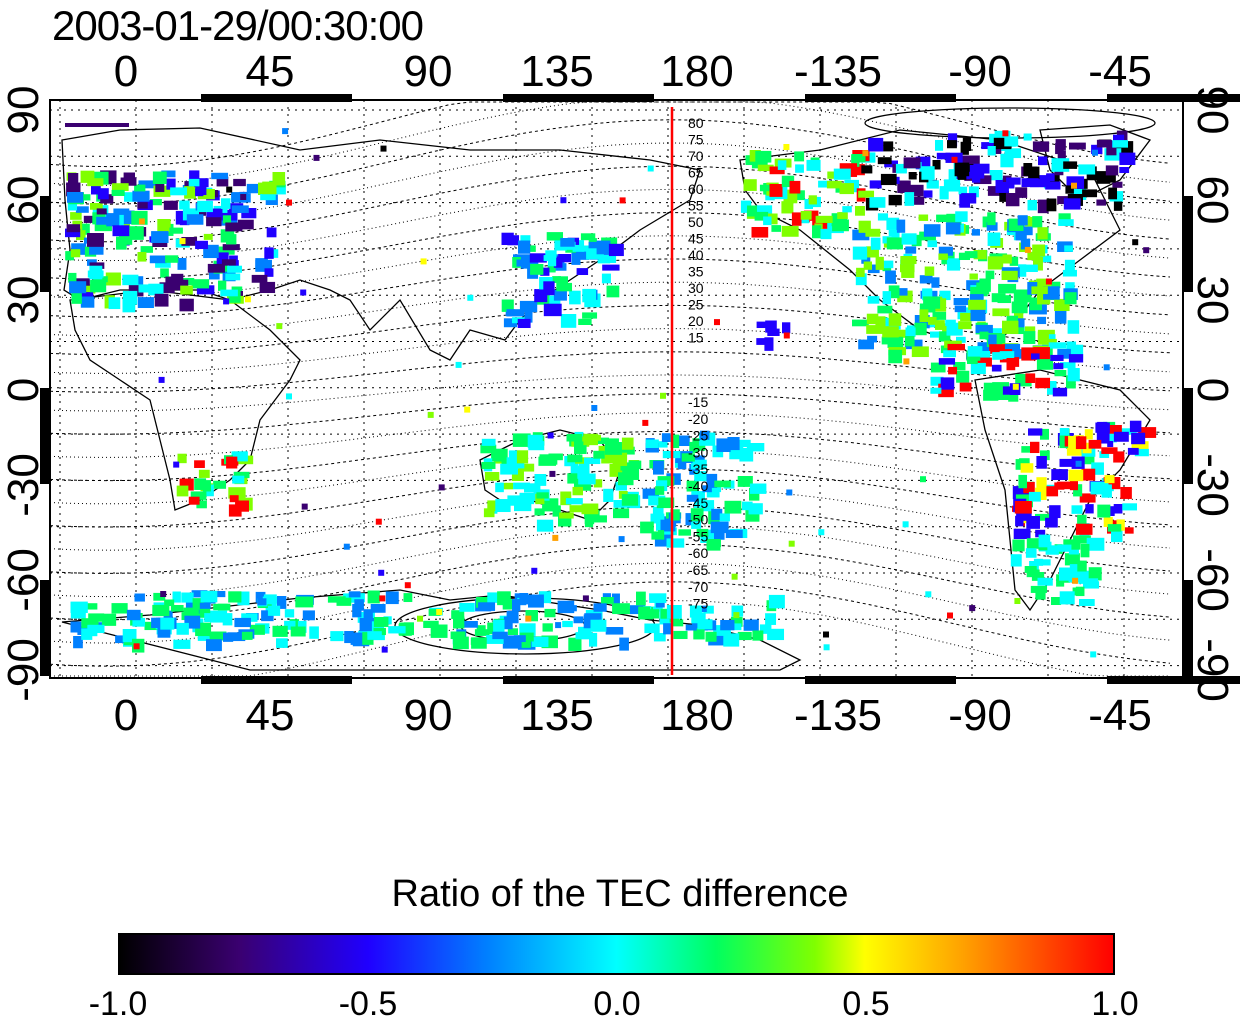  What do you see at coordinates (838, 71) in the screenshot?
I see `lon-tick-top: -135` at bounding box center [838, 71].